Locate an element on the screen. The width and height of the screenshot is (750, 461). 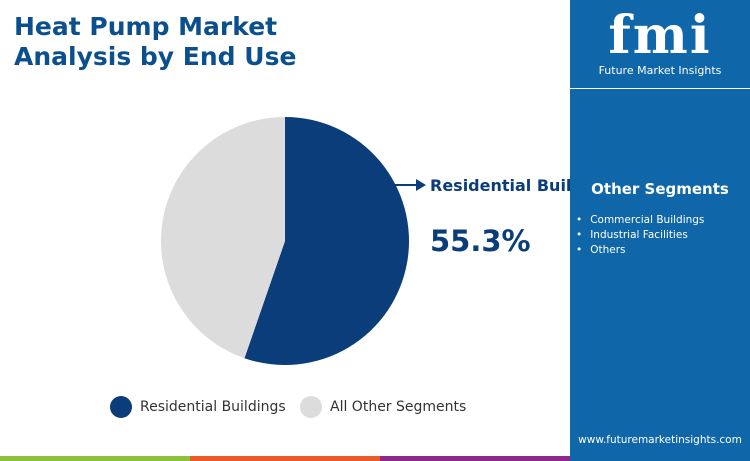
legend-item-others: All Other Segments is located at coordinates (383, 407).